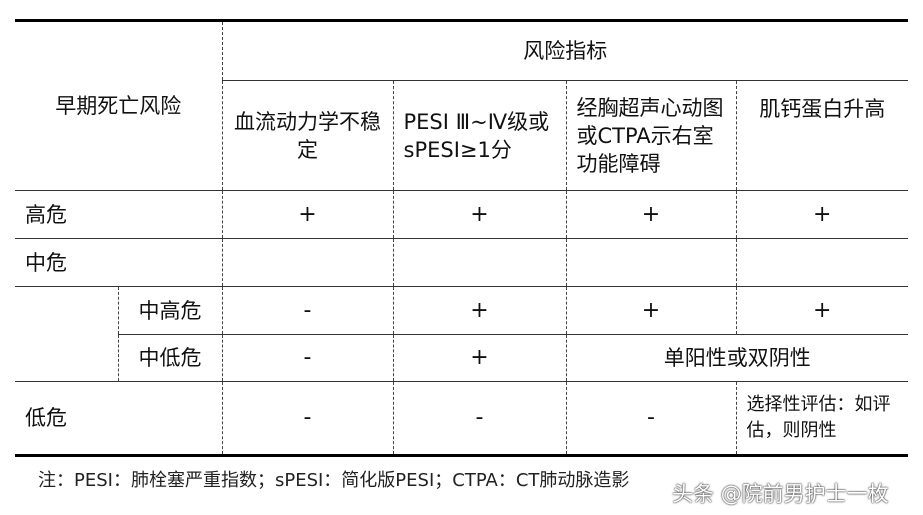 Image resolution: width=923 pixels, height=515 pixels. I want to click on indicator-header: 经胸超声心动图或CTPA示右室功能障碍, so click(651, 135).